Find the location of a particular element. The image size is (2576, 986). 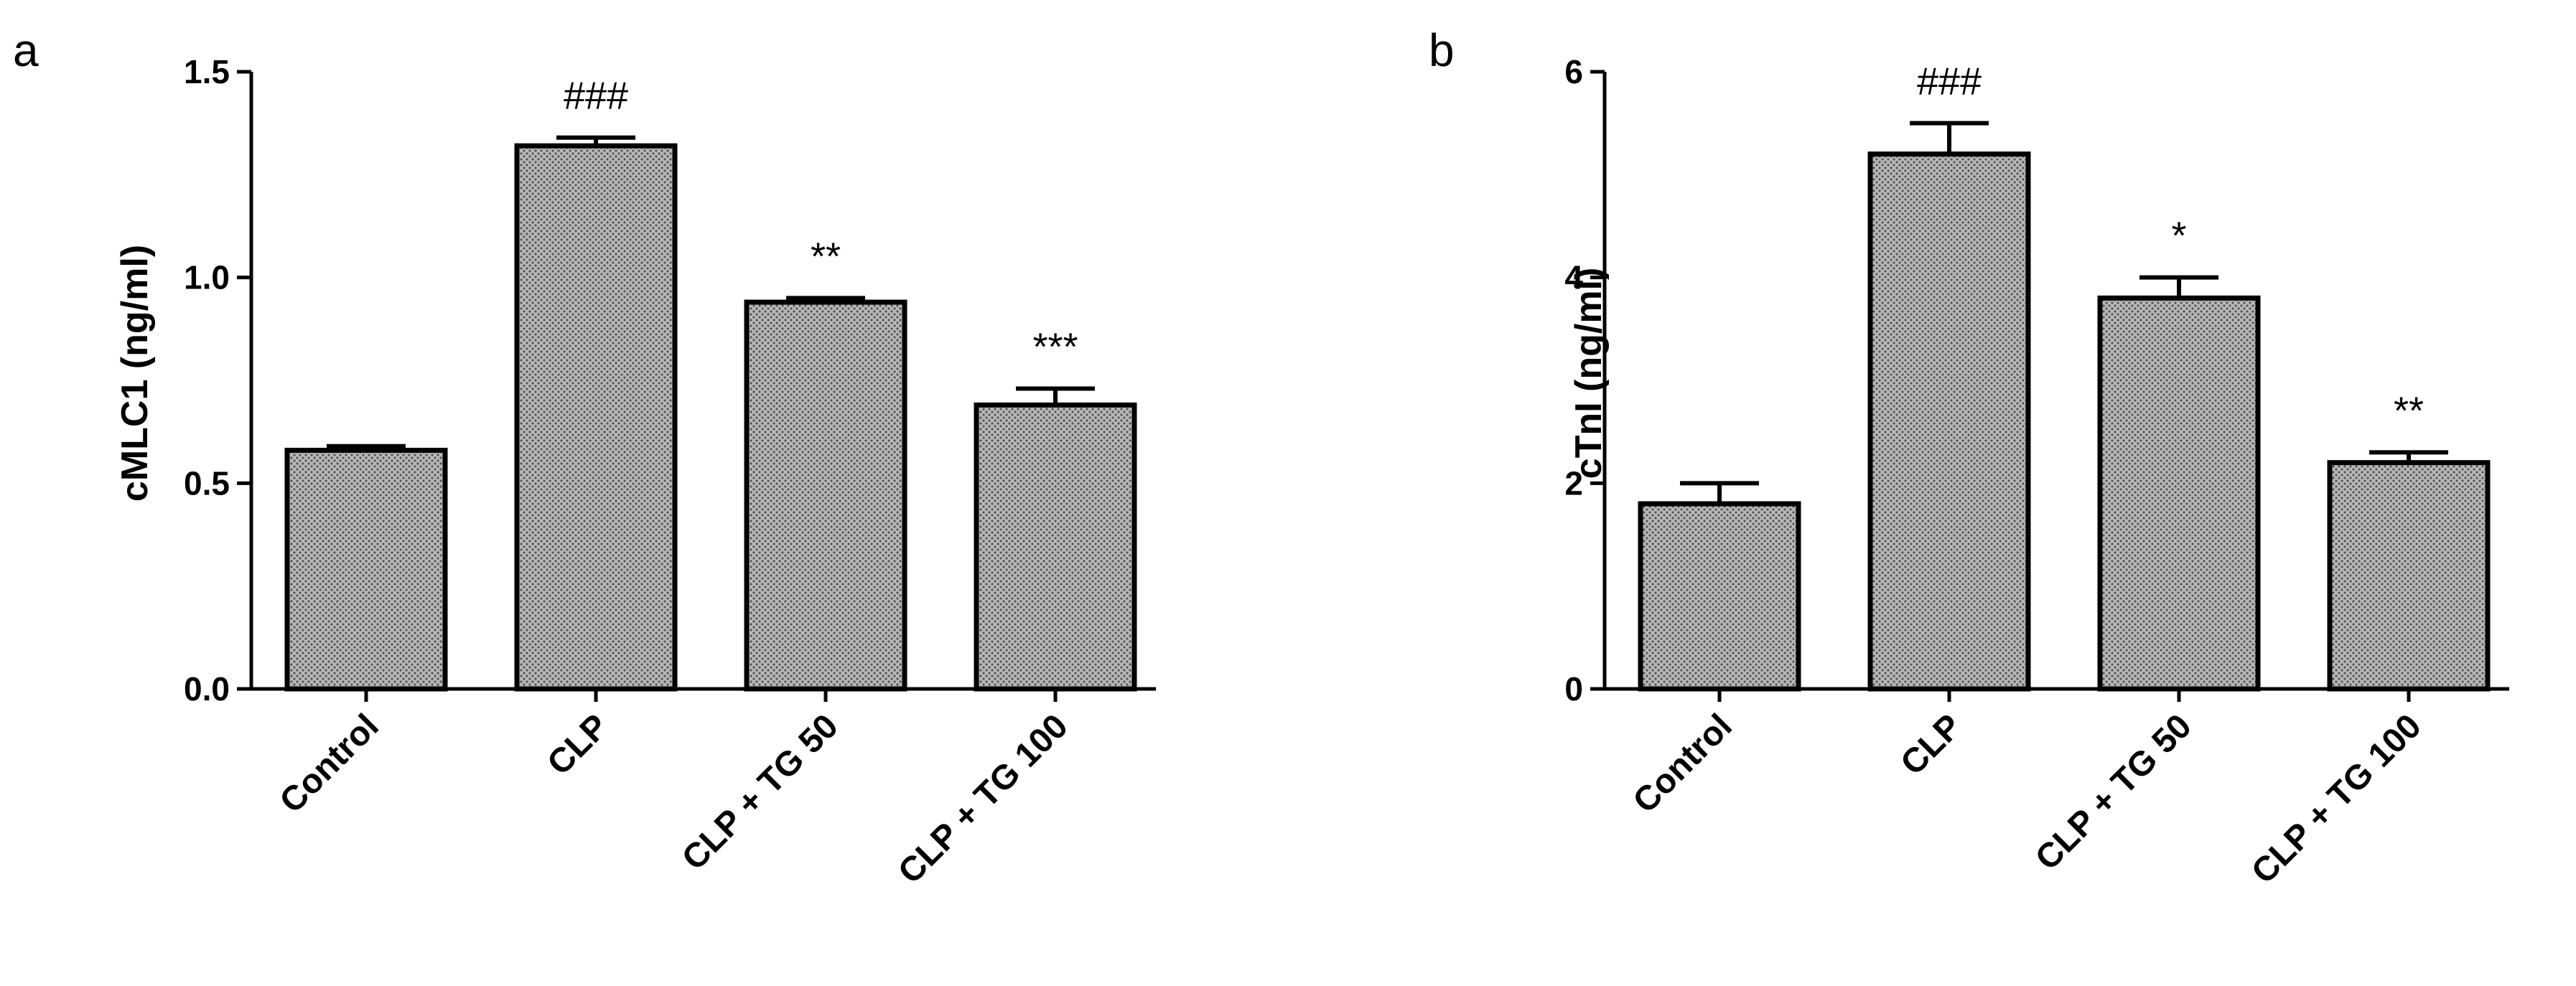

panel-b-y-axis-label: cTnI (ng/ml) is located at coordinates (1589, 373).